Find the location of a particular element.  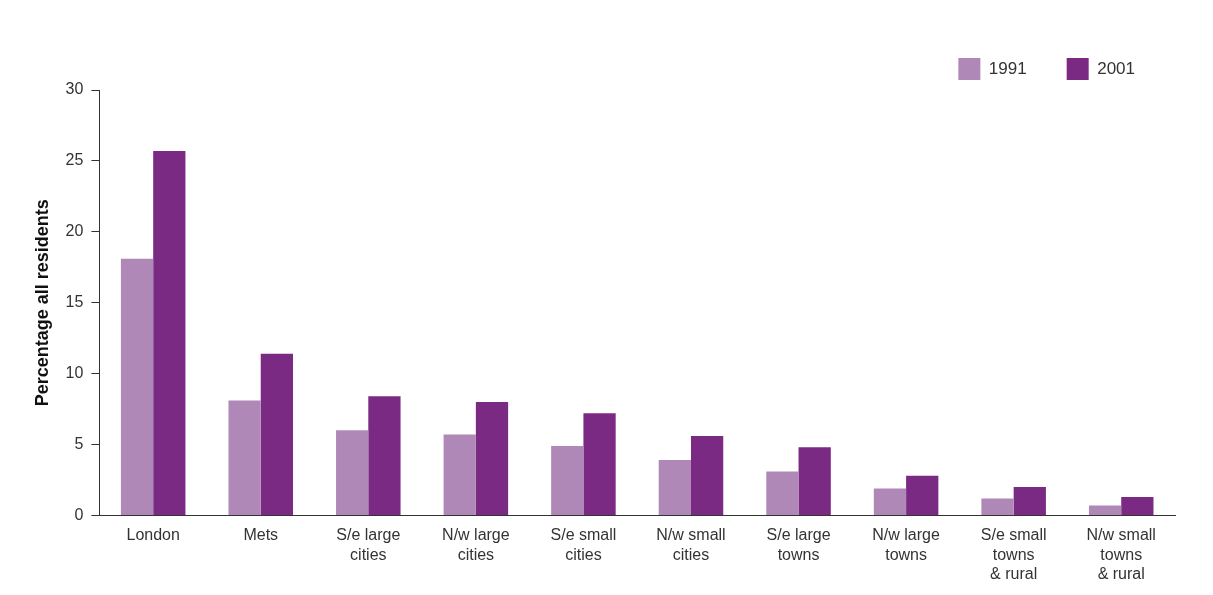

x-tick-label: N/w large cities is located at coordinates (476, 544).